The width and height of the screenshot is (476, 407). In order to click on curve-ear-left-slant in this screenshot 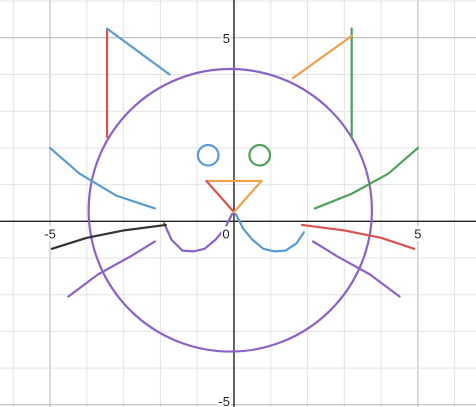, I will do `click(138, 51)`.